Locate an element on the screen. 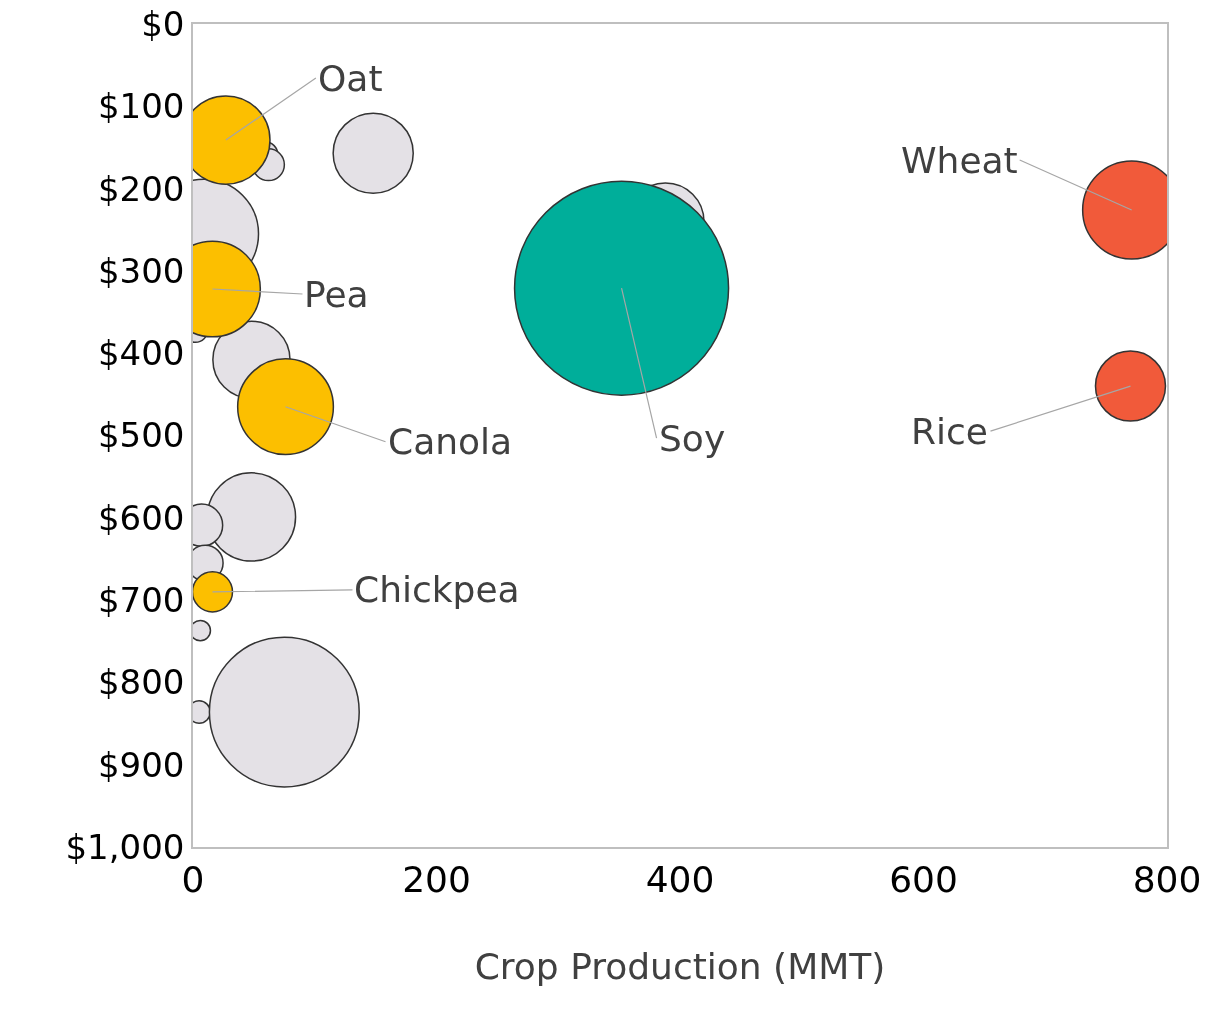 The height and width of the screenshot is (1021, 1219). y-tick-label: $100 is located at coordinates (141, 106).